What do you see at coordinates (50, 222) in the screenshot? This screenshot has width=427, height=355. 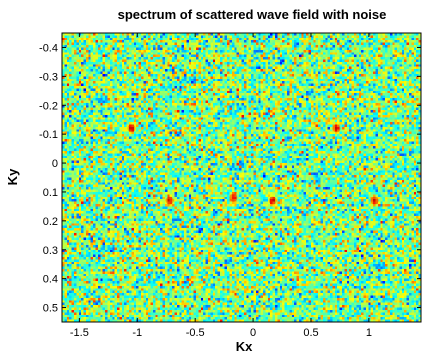 I see `y-tick-label: 0.2` at bounding box center [50, 222].